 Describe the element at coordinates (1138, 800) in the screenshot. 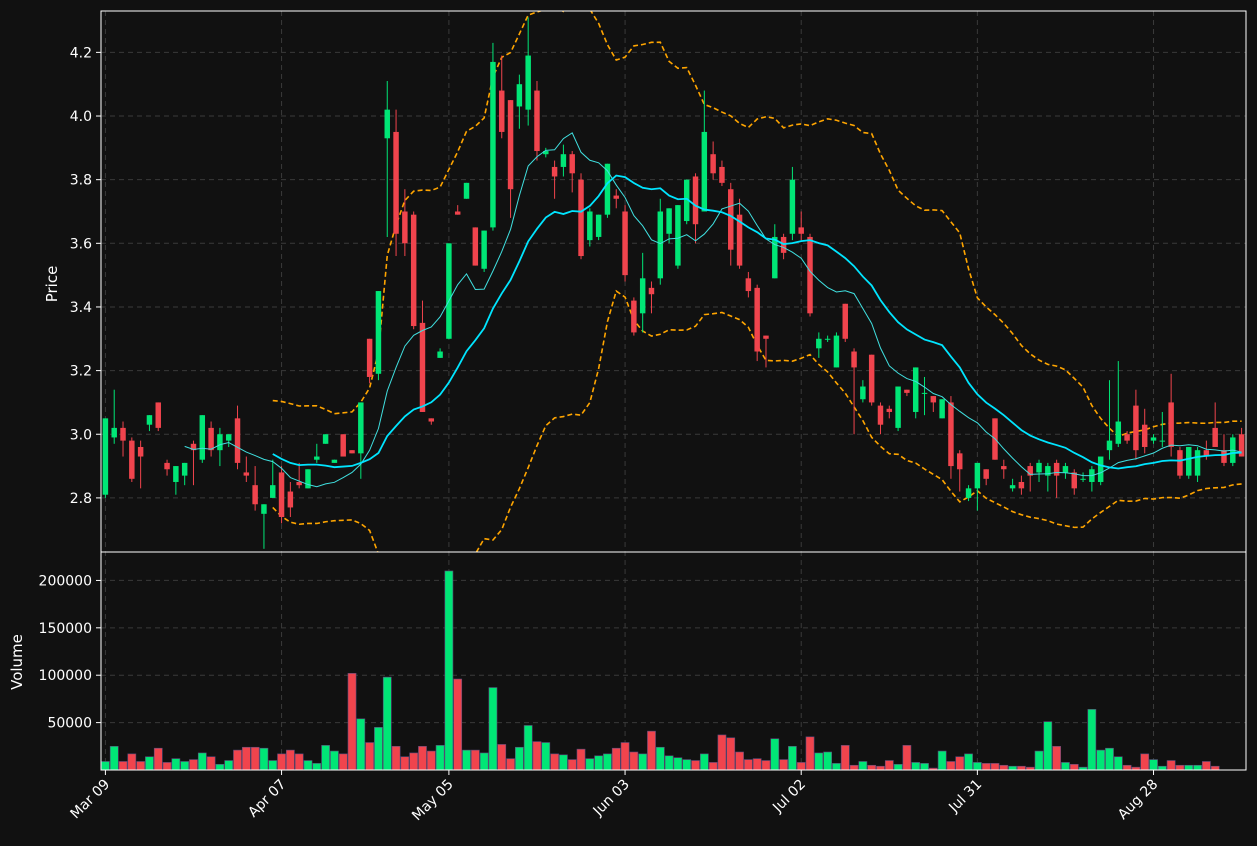

I see `time-tick-label: Aug 28` at that location.